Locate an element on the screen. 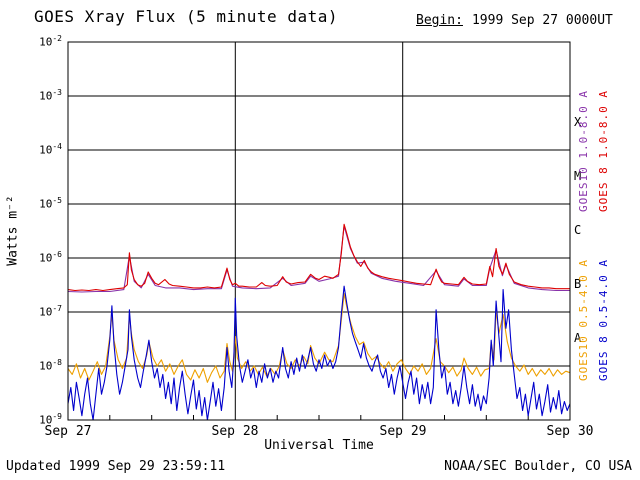 Image resolution: width=640 pixels, height=480 pixels. flare-class-X: X is located at coordinates (578, 122).